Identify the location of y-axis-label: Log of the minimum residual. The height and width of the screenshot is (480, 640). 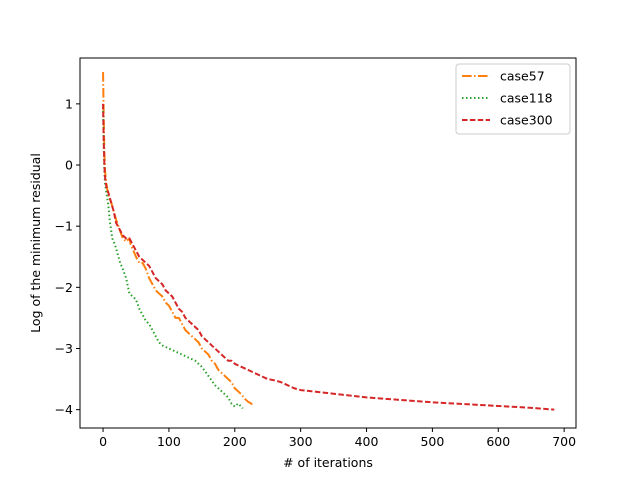
(35, 243).